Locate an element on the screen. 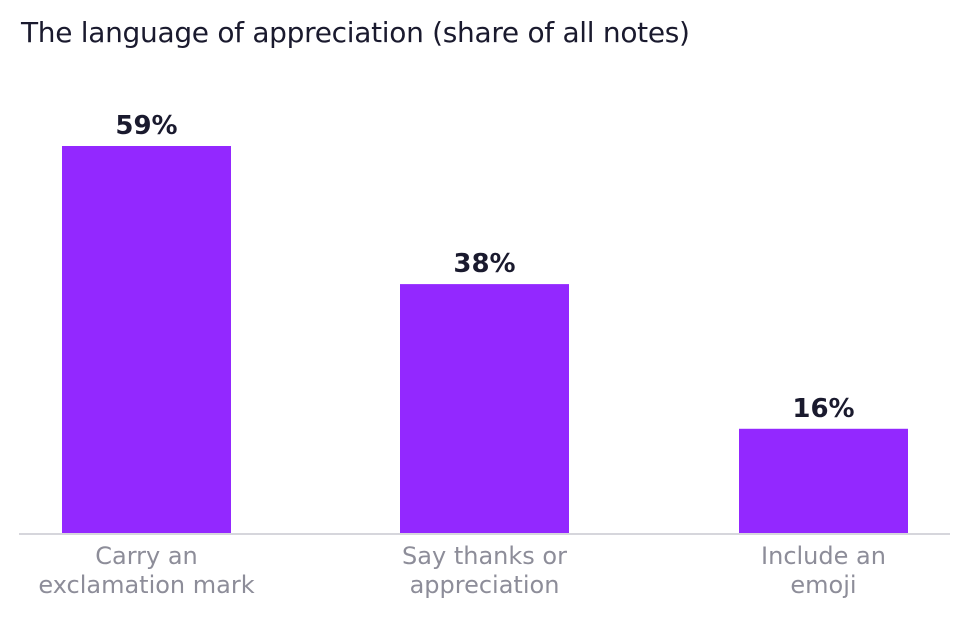  value-label-2: 38% is located at coordinates (484, 264).